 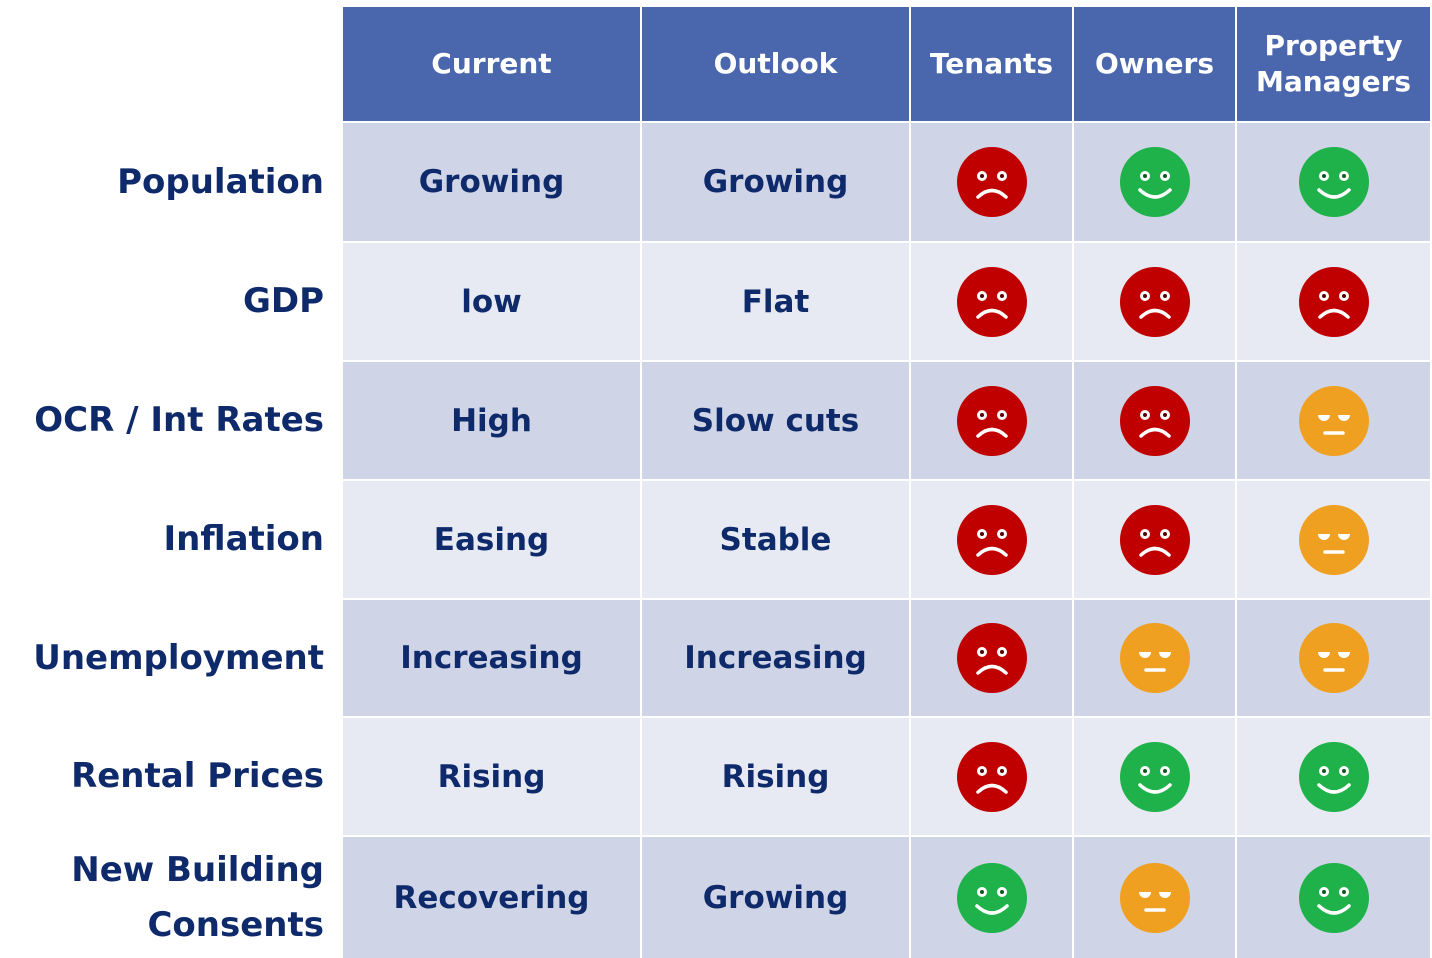 What do you see at coordinates (491, 64) in the screenshot?
I see `column-header: Current` at bounding box center [491, 64].